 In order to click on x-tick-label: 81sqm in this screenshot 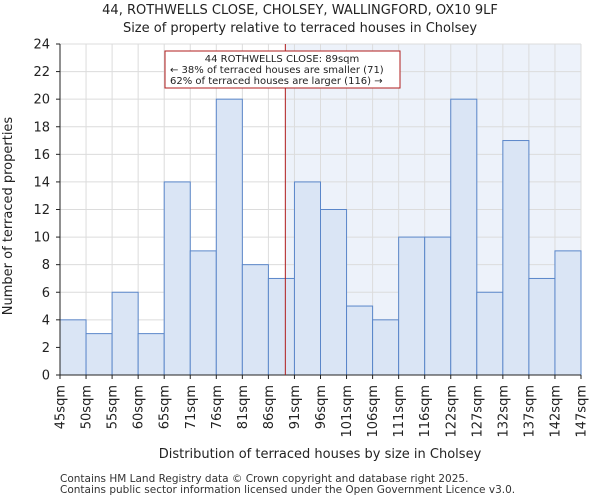, I will do `click(243, 407)`.